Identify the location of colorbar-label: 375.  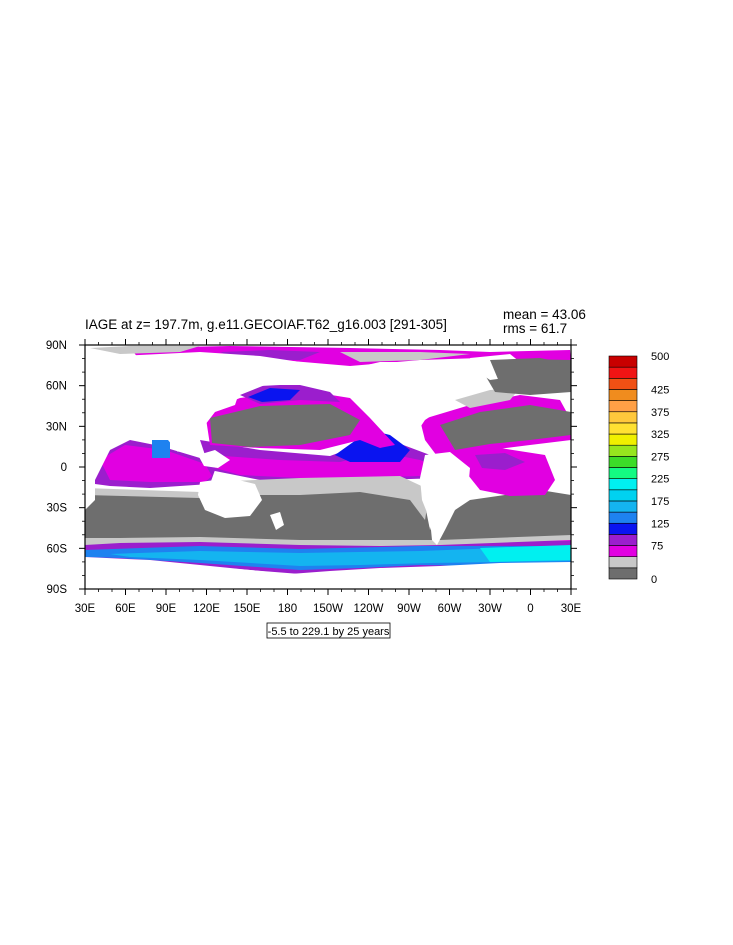
(660, 413).